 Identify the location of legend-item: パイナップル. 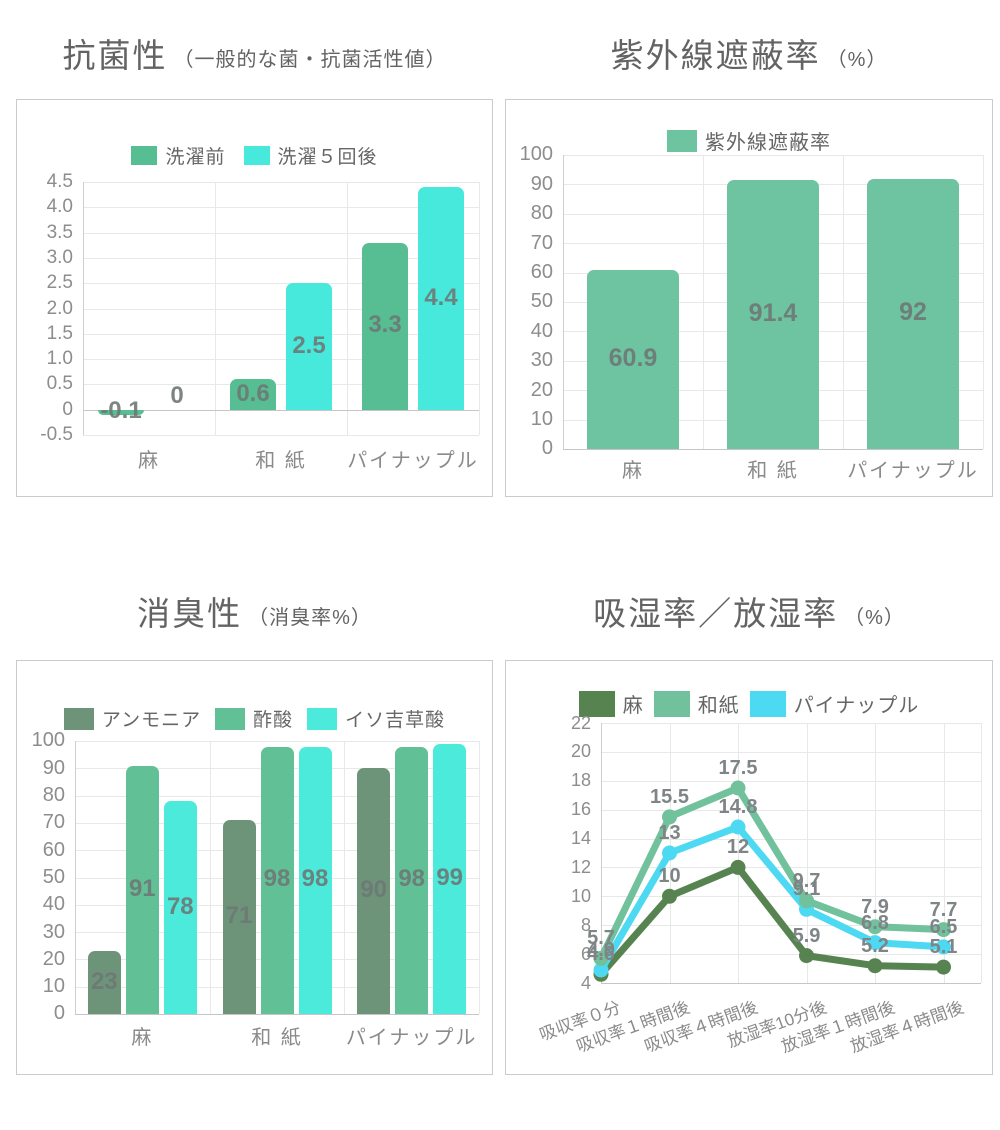
(834, 703).